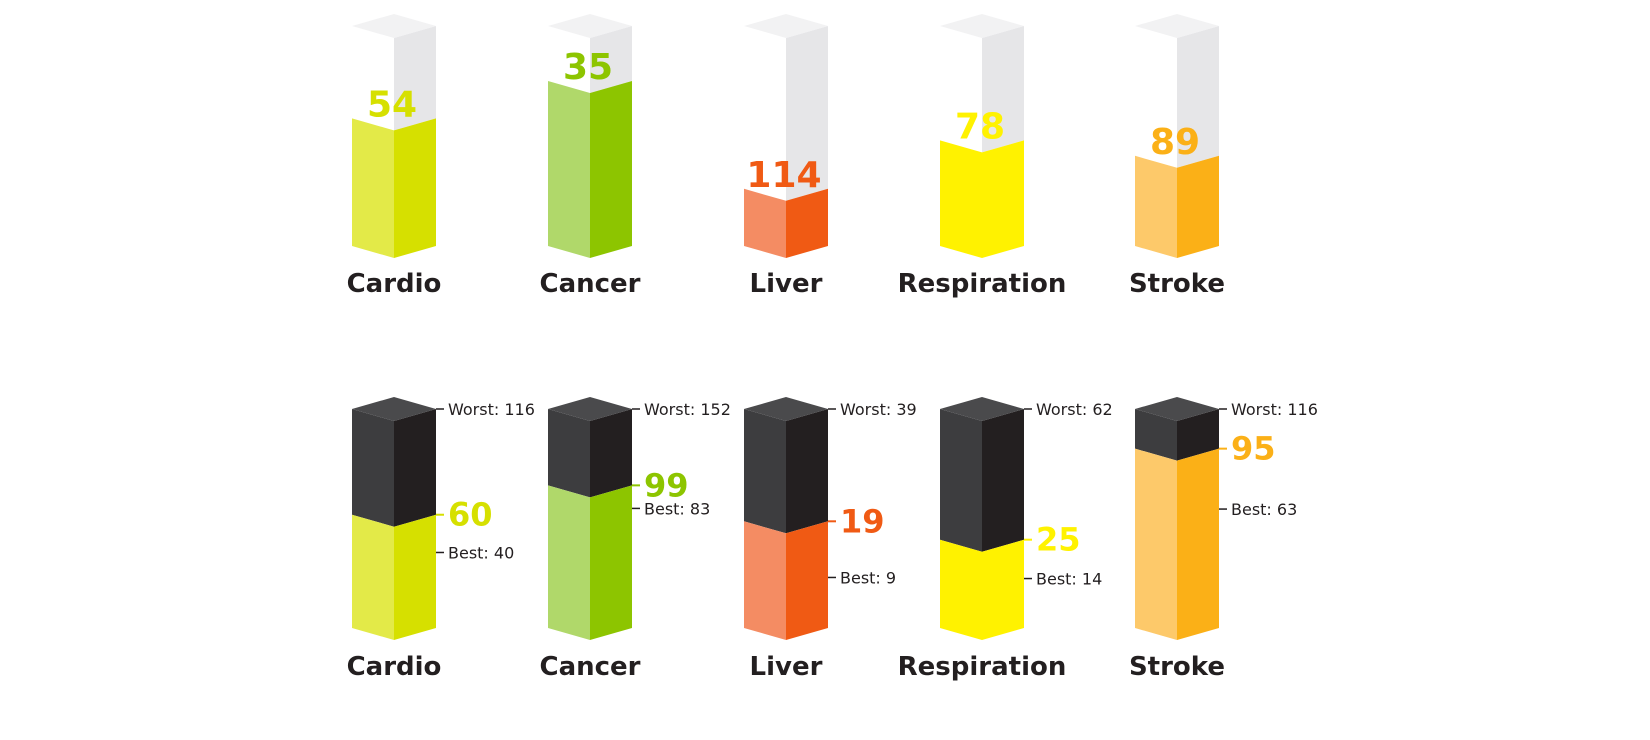 The width and height of the screenshot is (1650, 740). Describe the element at coordinates (980, 126) in the screenshot. I see `value-label: 78` at that location.